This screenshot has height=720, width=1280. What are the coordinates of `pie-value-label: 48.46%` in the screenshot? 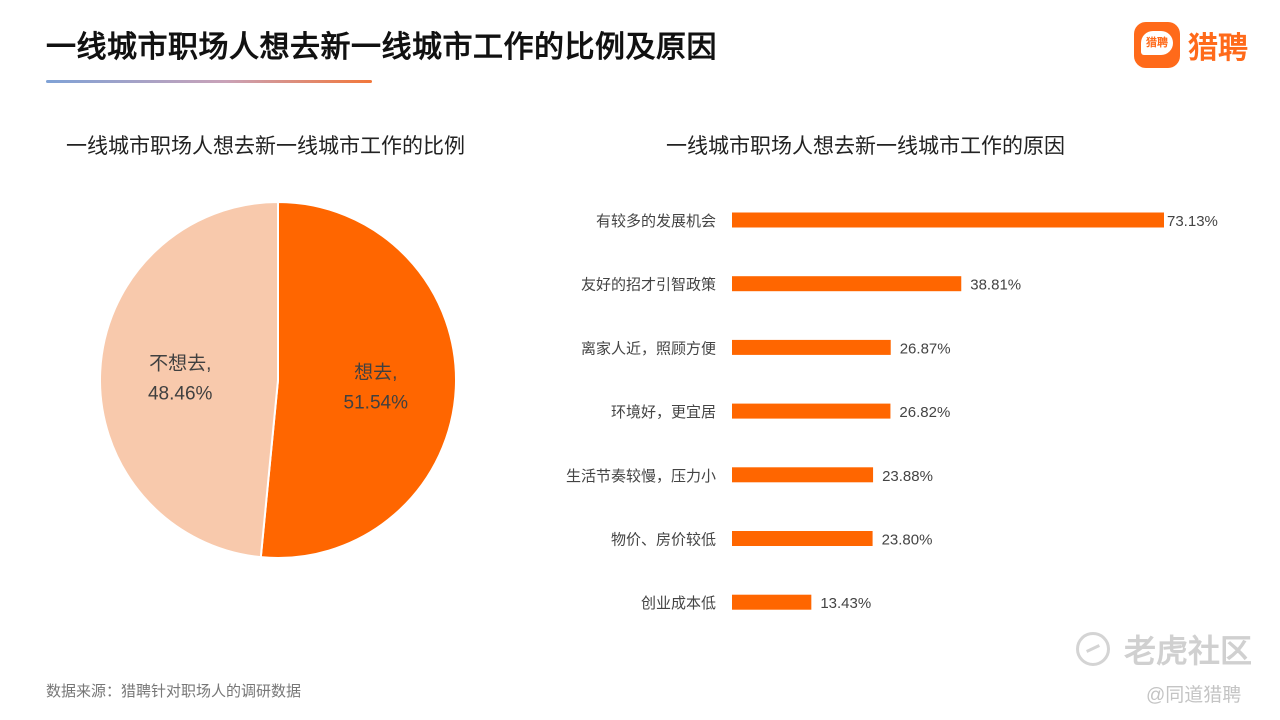 It's located at (180, 393).